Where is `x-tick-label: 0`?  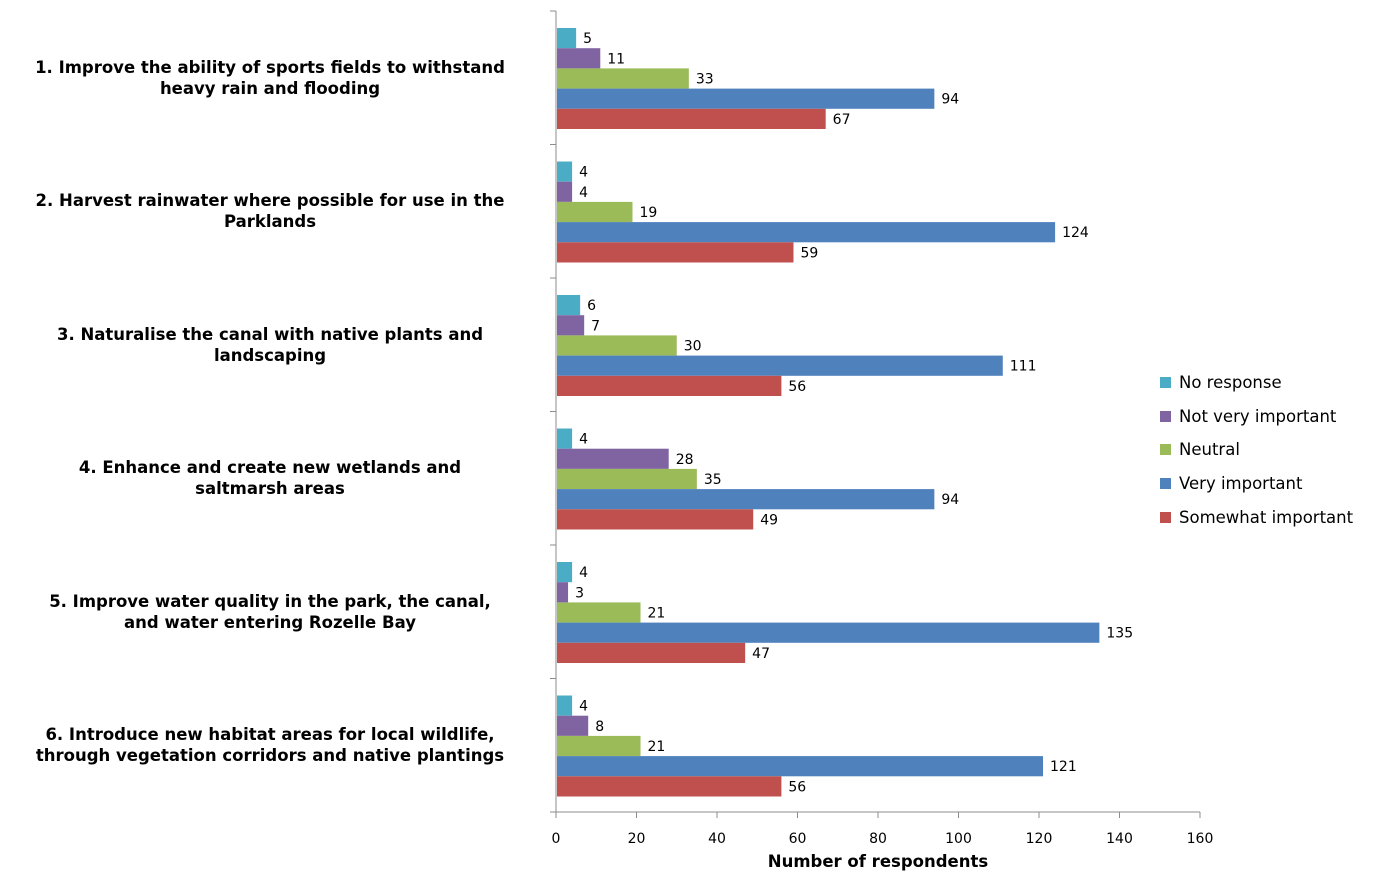
x-tick-label: 0 is located at coordinates (556, 839).